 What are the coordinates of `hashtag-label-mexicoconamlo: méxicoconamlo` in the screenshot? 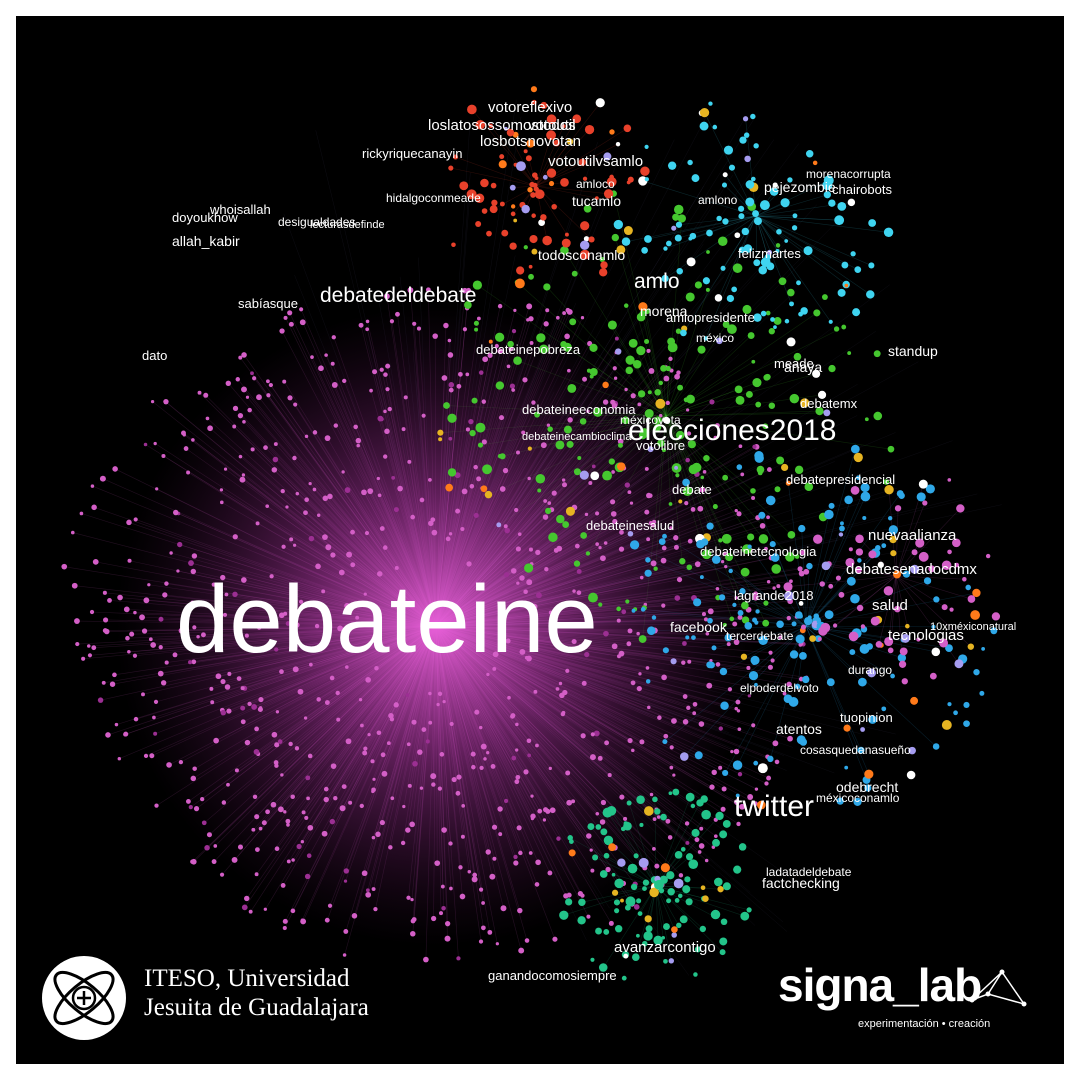 It's located at (858, 798).